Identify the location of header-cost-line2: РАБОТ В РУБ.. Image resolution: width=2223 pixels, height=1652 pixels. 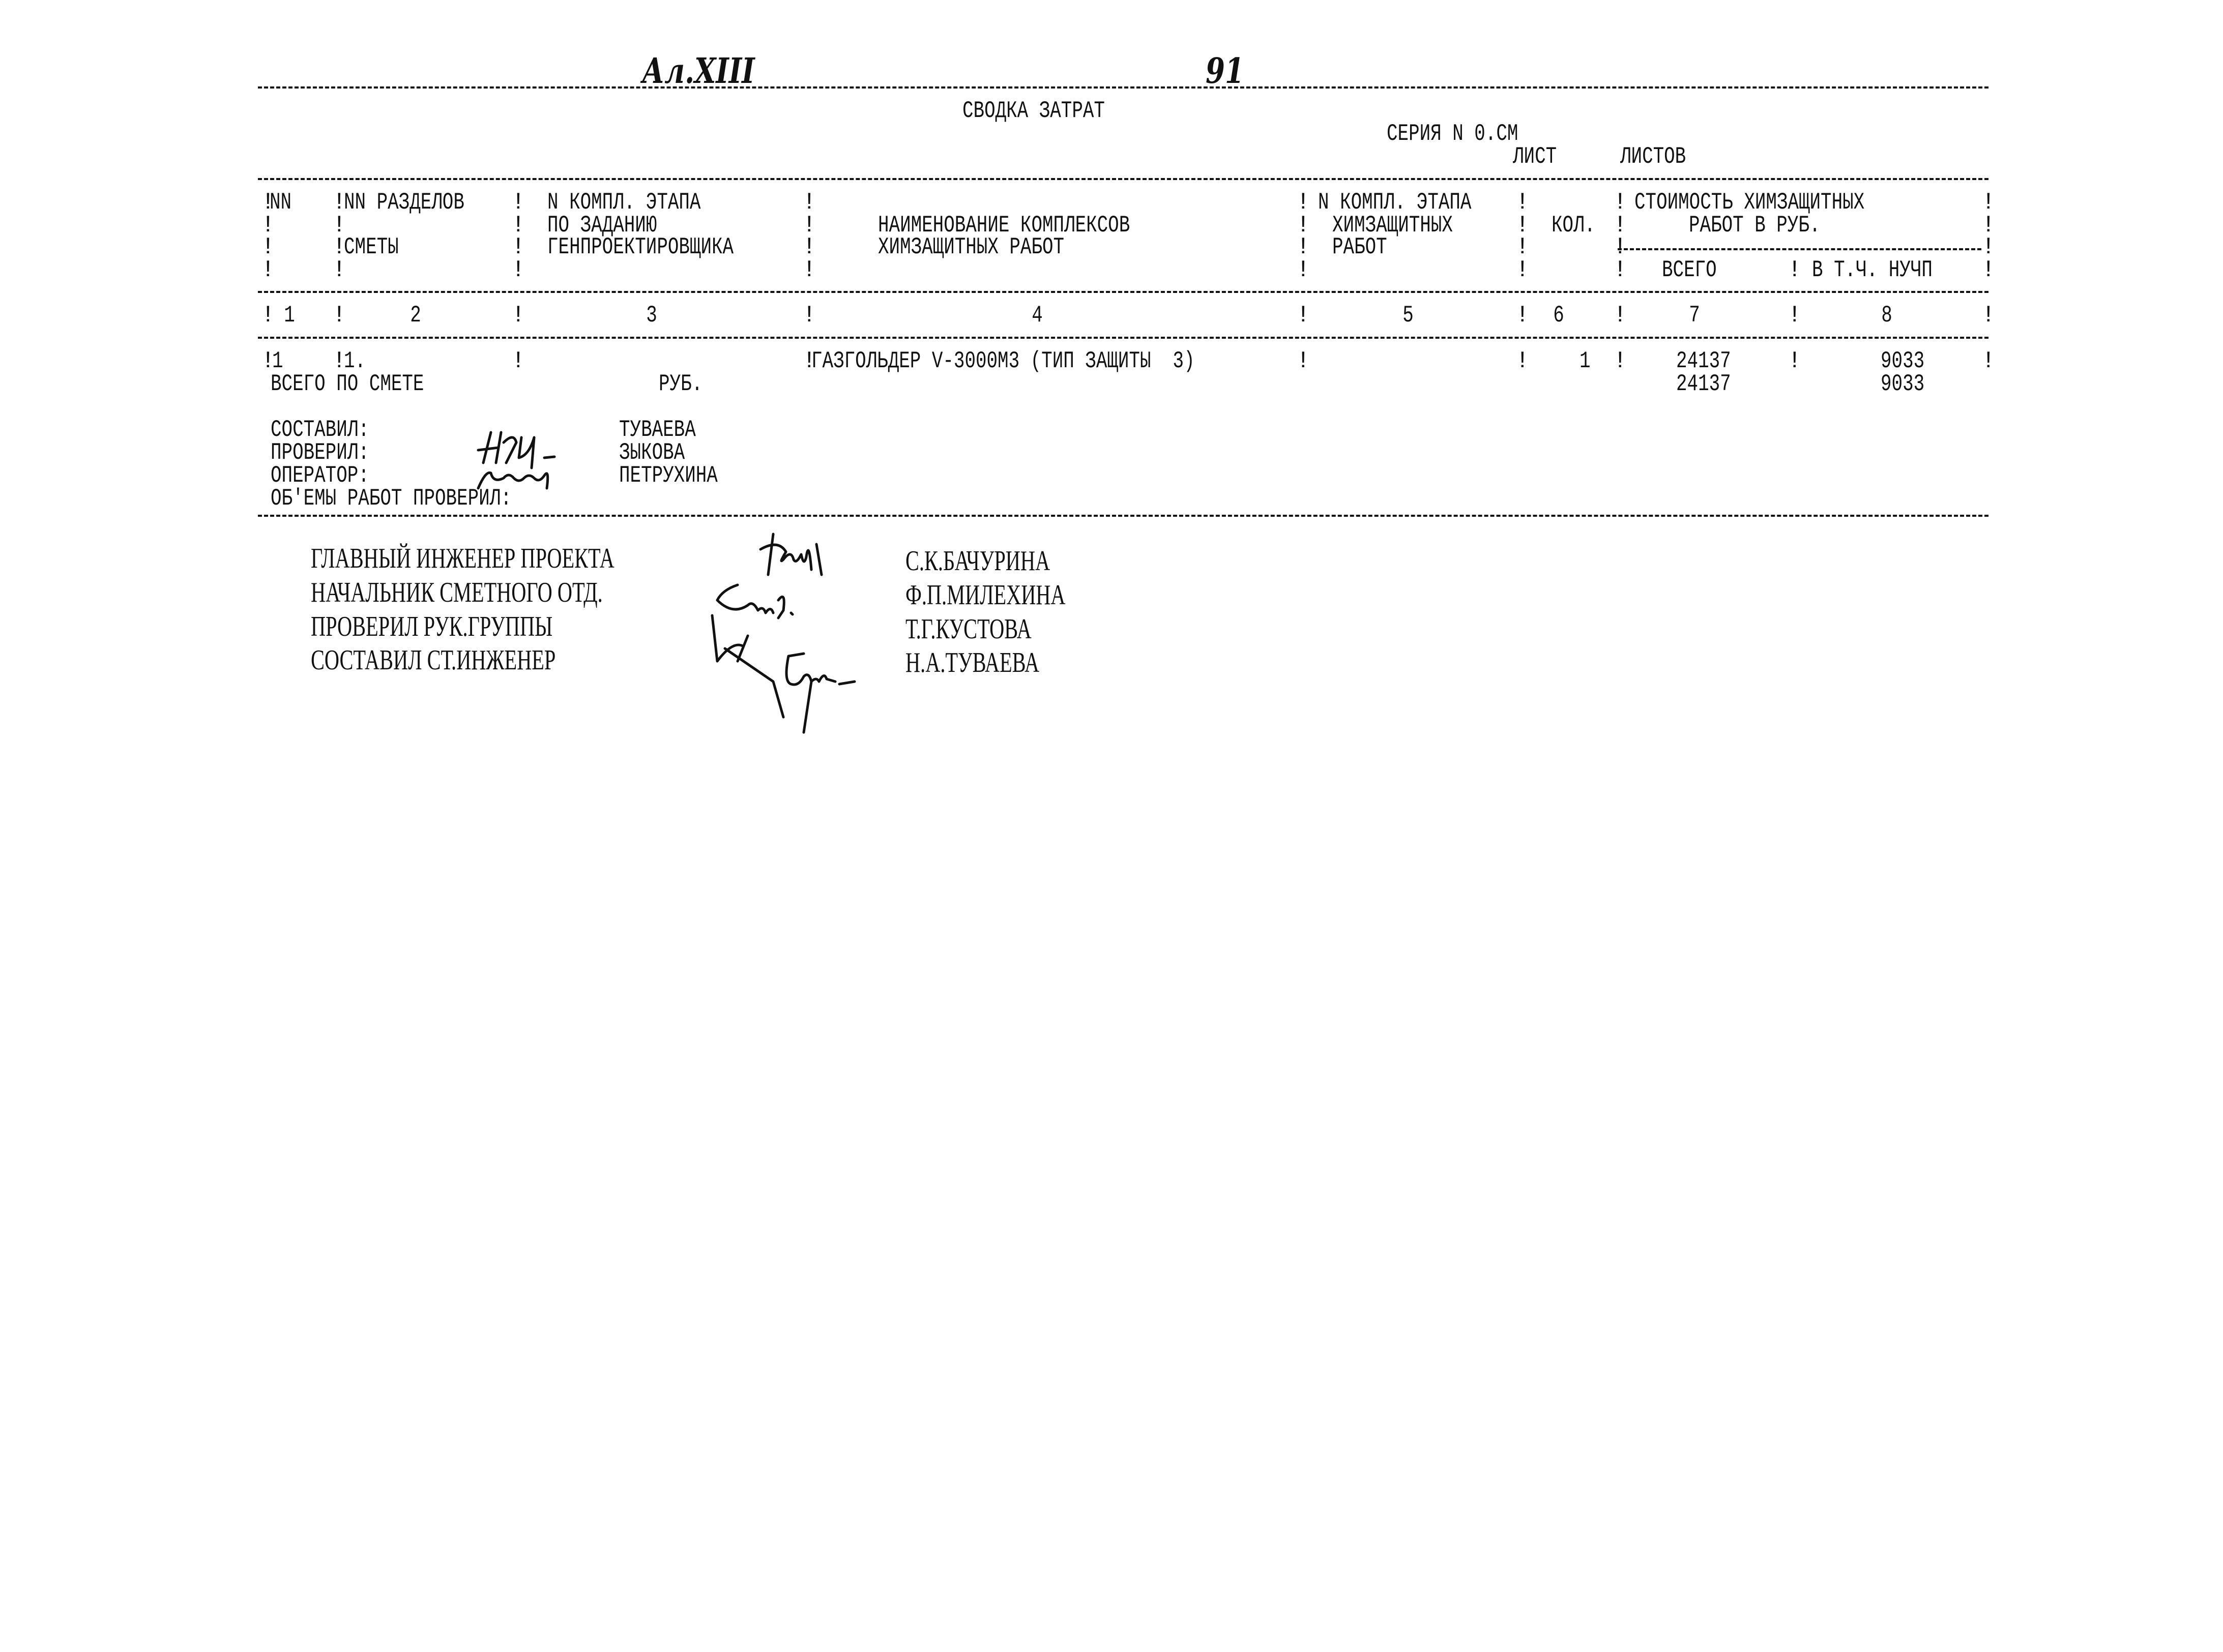
(1755, 225).